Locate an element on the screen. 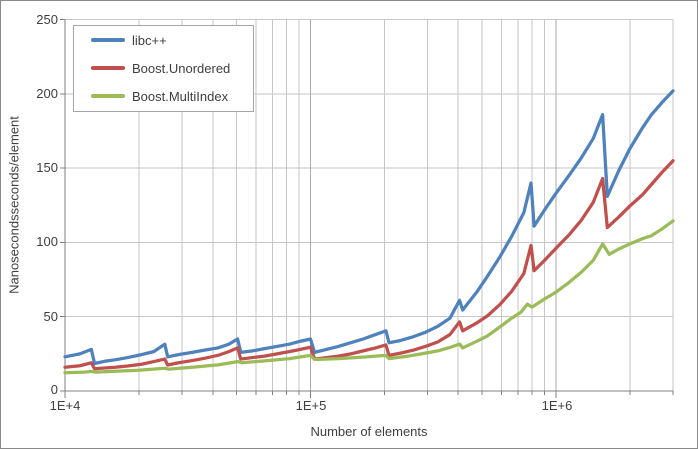 The image size is (698, 449). legend-item-libcpp: libc++ is located at coordinates (129, 40).